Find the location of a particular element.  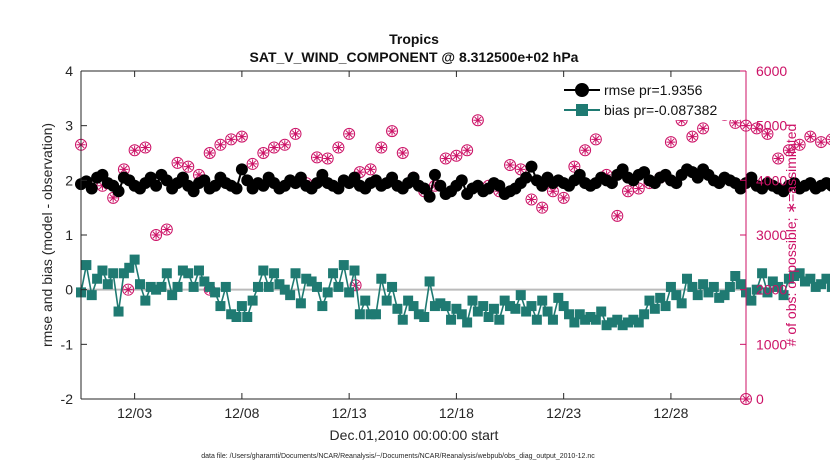

rmse-series is located at coordinates (452, 181).